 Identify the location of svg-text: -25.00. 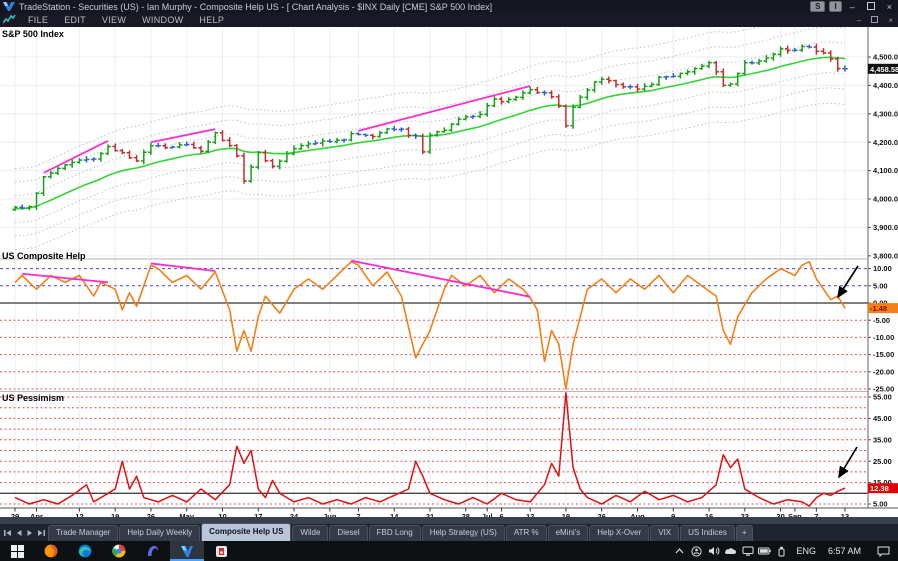
(883, 389).